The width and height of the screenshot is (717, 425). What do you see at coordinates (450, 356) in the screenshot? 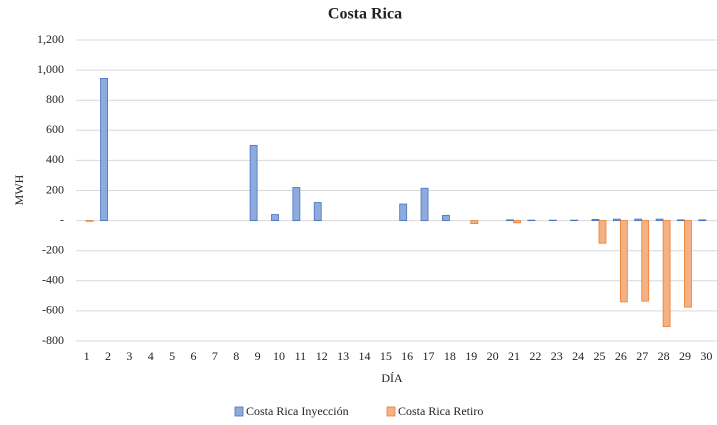
I see `x-tick-label: 18` at bounding box center [450, 356].